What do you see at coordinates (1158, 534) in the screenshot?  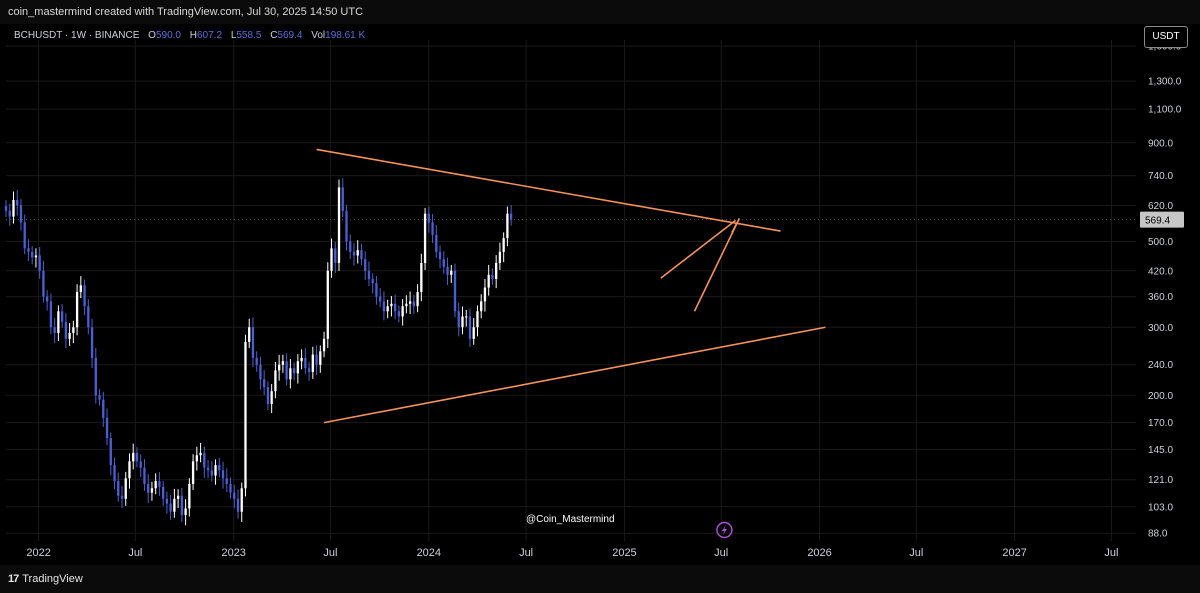 I see `y-tick-label: 88.0` at bounding box center [1158, 534].